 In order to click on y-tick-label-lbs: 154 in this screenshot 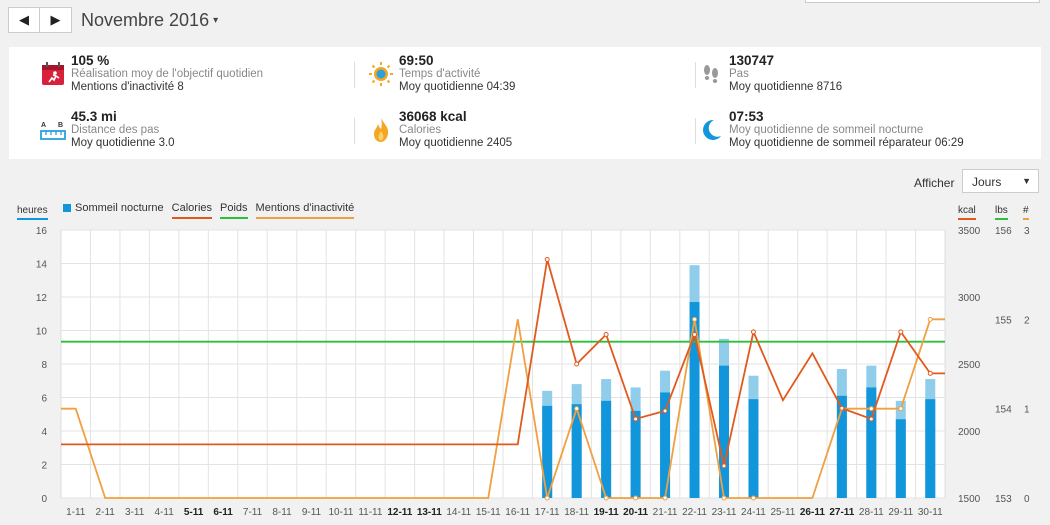, I will do `click(1003, 410)`.